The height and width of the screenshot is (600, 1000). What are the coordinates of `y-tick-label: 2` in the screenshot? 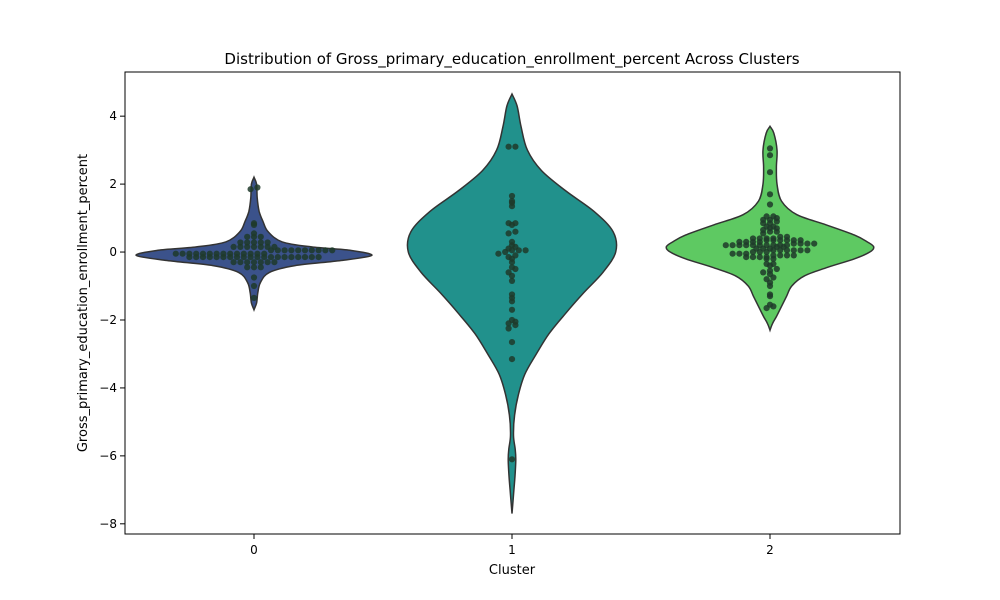 It's located at (113, 184).